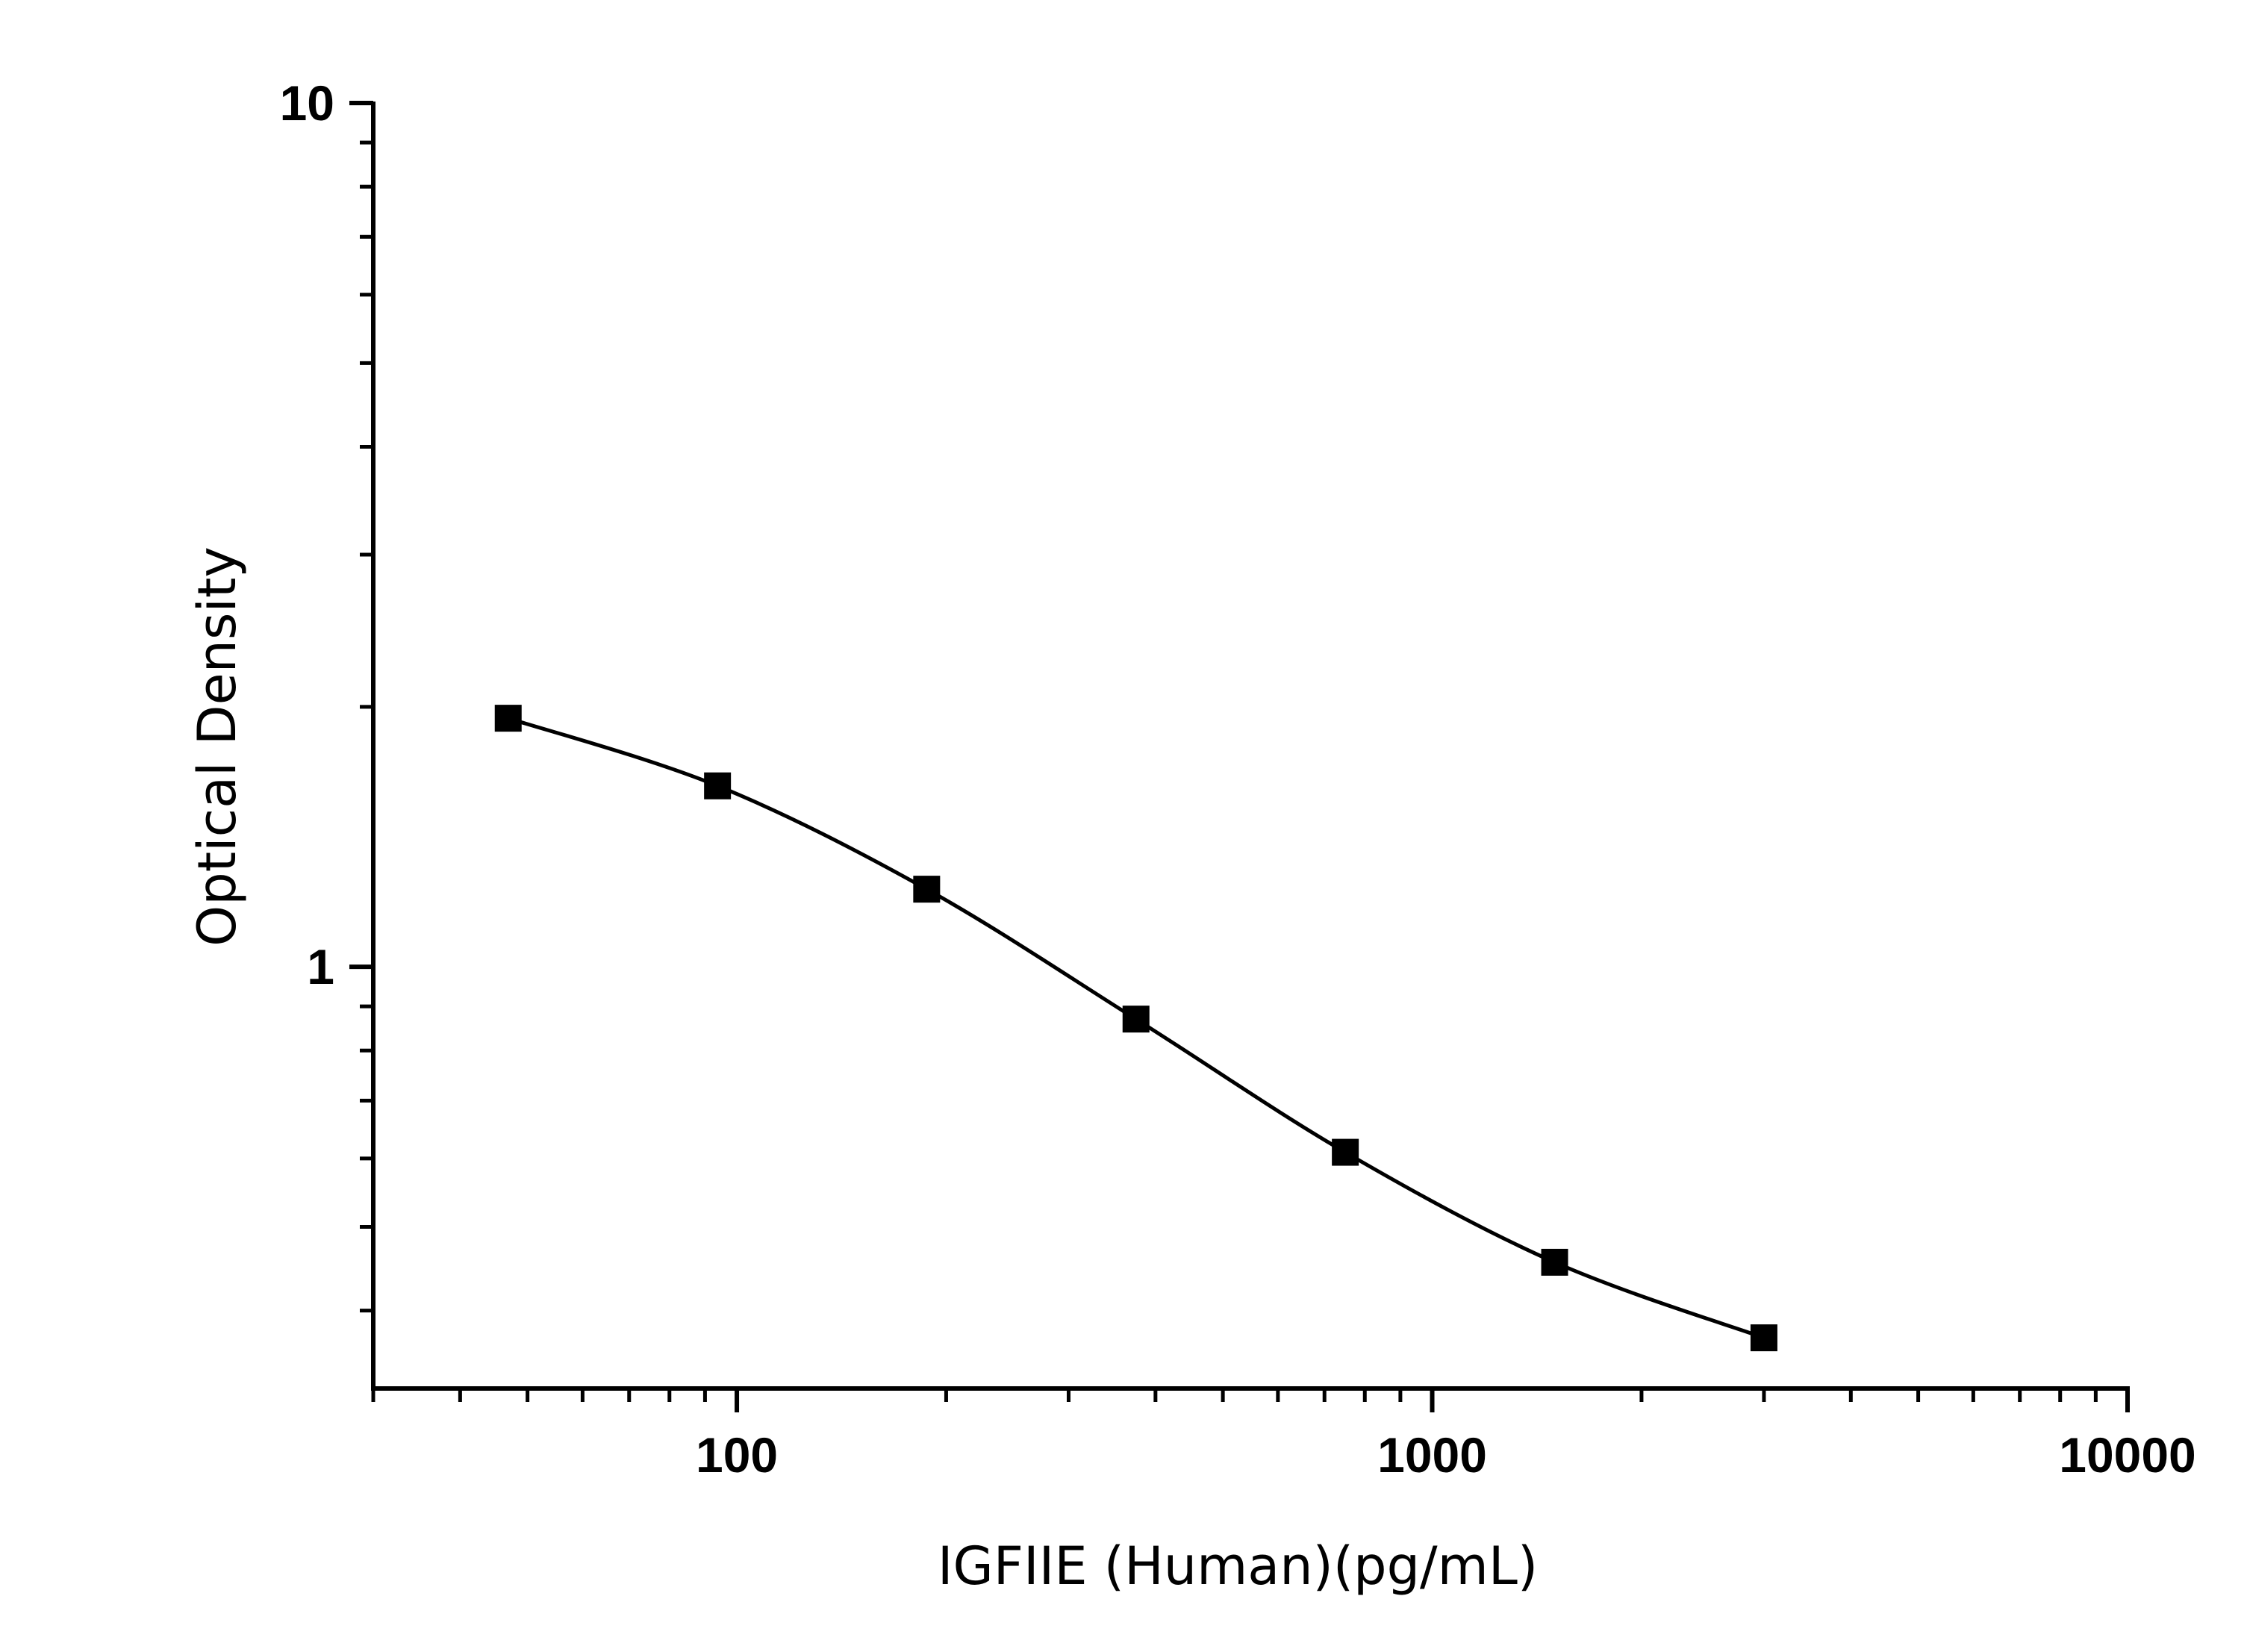 The height and width of the screenshot is (1652, 2244). What do you see at coordinates (737, 1455) in the screenshot?
I see `x-tick-label: 100` at bounding box center [737, 1455].